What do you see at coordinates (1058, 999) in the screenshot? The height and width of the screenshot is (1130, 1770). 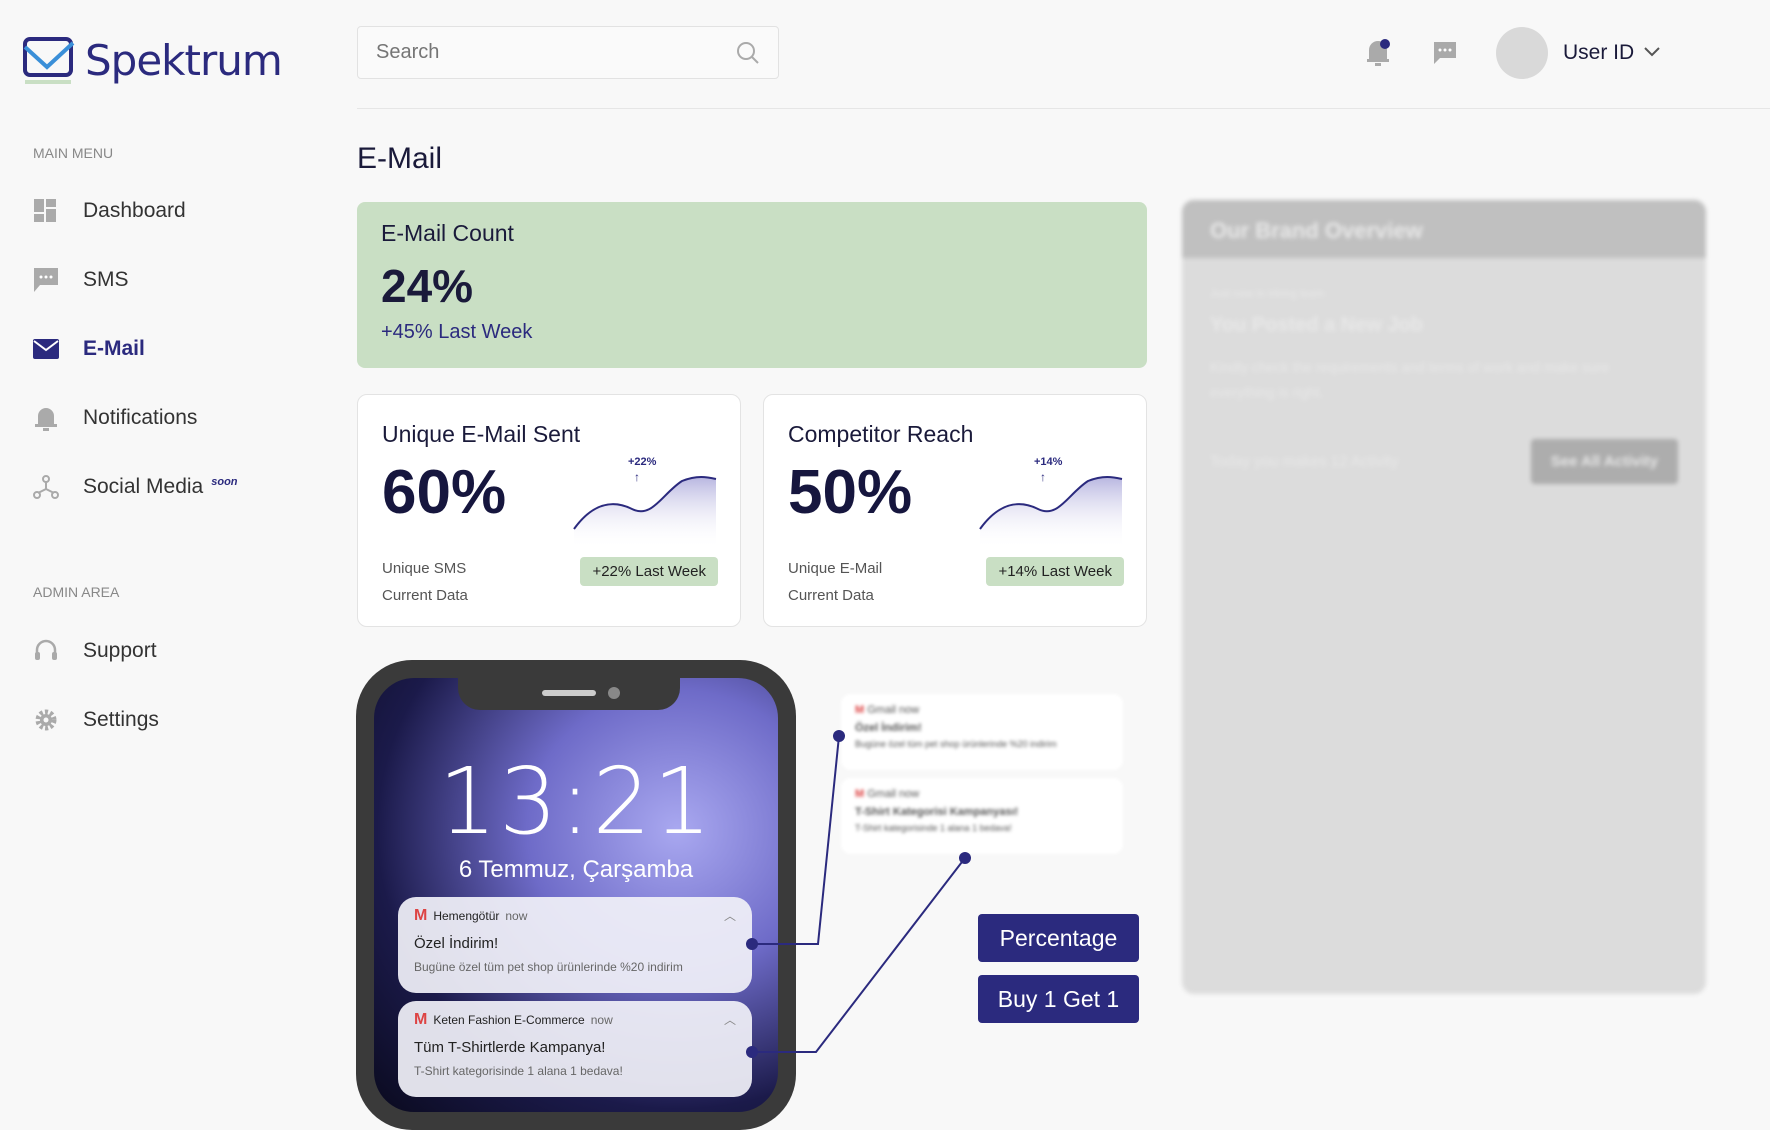 I see `buy-1-get-1-button: Buy 1 Get 1` at bounding box center [1058, 999].